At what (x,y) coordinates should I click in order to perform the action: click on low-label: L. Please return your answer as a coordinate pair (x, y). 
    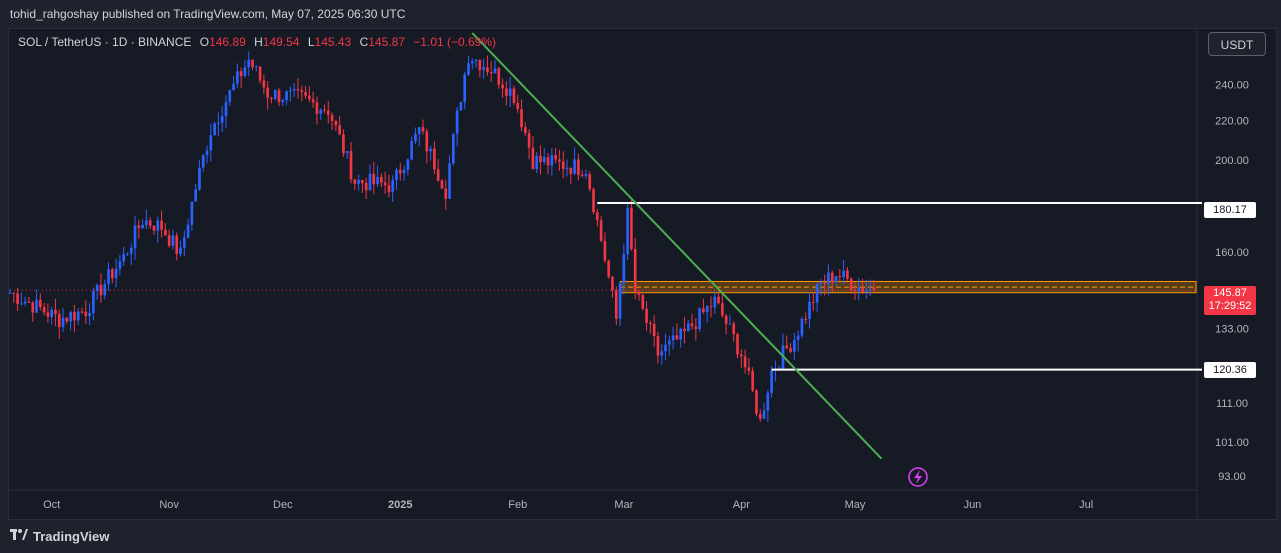
    Looking at the image, I should click on (311, 42).